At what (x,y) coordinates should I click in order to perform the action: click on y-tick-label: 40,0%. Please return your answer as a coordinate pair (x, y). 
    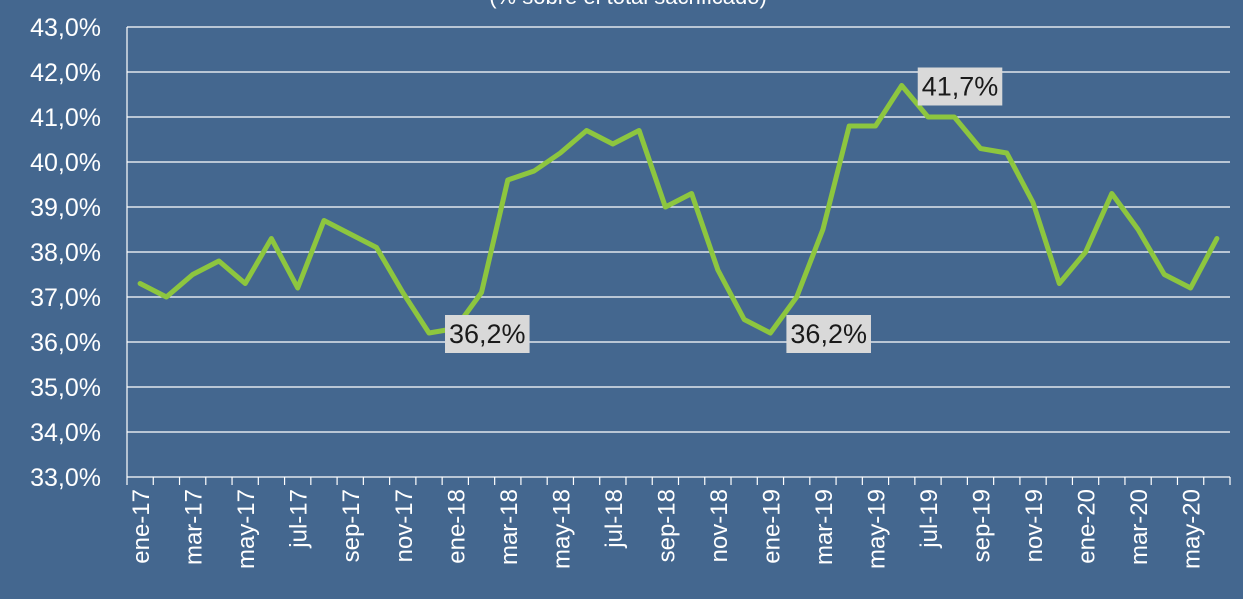
    Looking at the image, I should click on (65, 163).